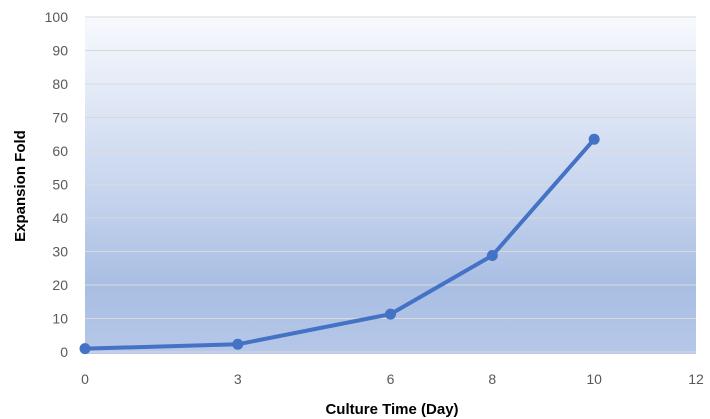  What do you see at coordinates (60, 151) in the screenshot?
I see `y-tick-label: 60` at bounding box center [60, 151].